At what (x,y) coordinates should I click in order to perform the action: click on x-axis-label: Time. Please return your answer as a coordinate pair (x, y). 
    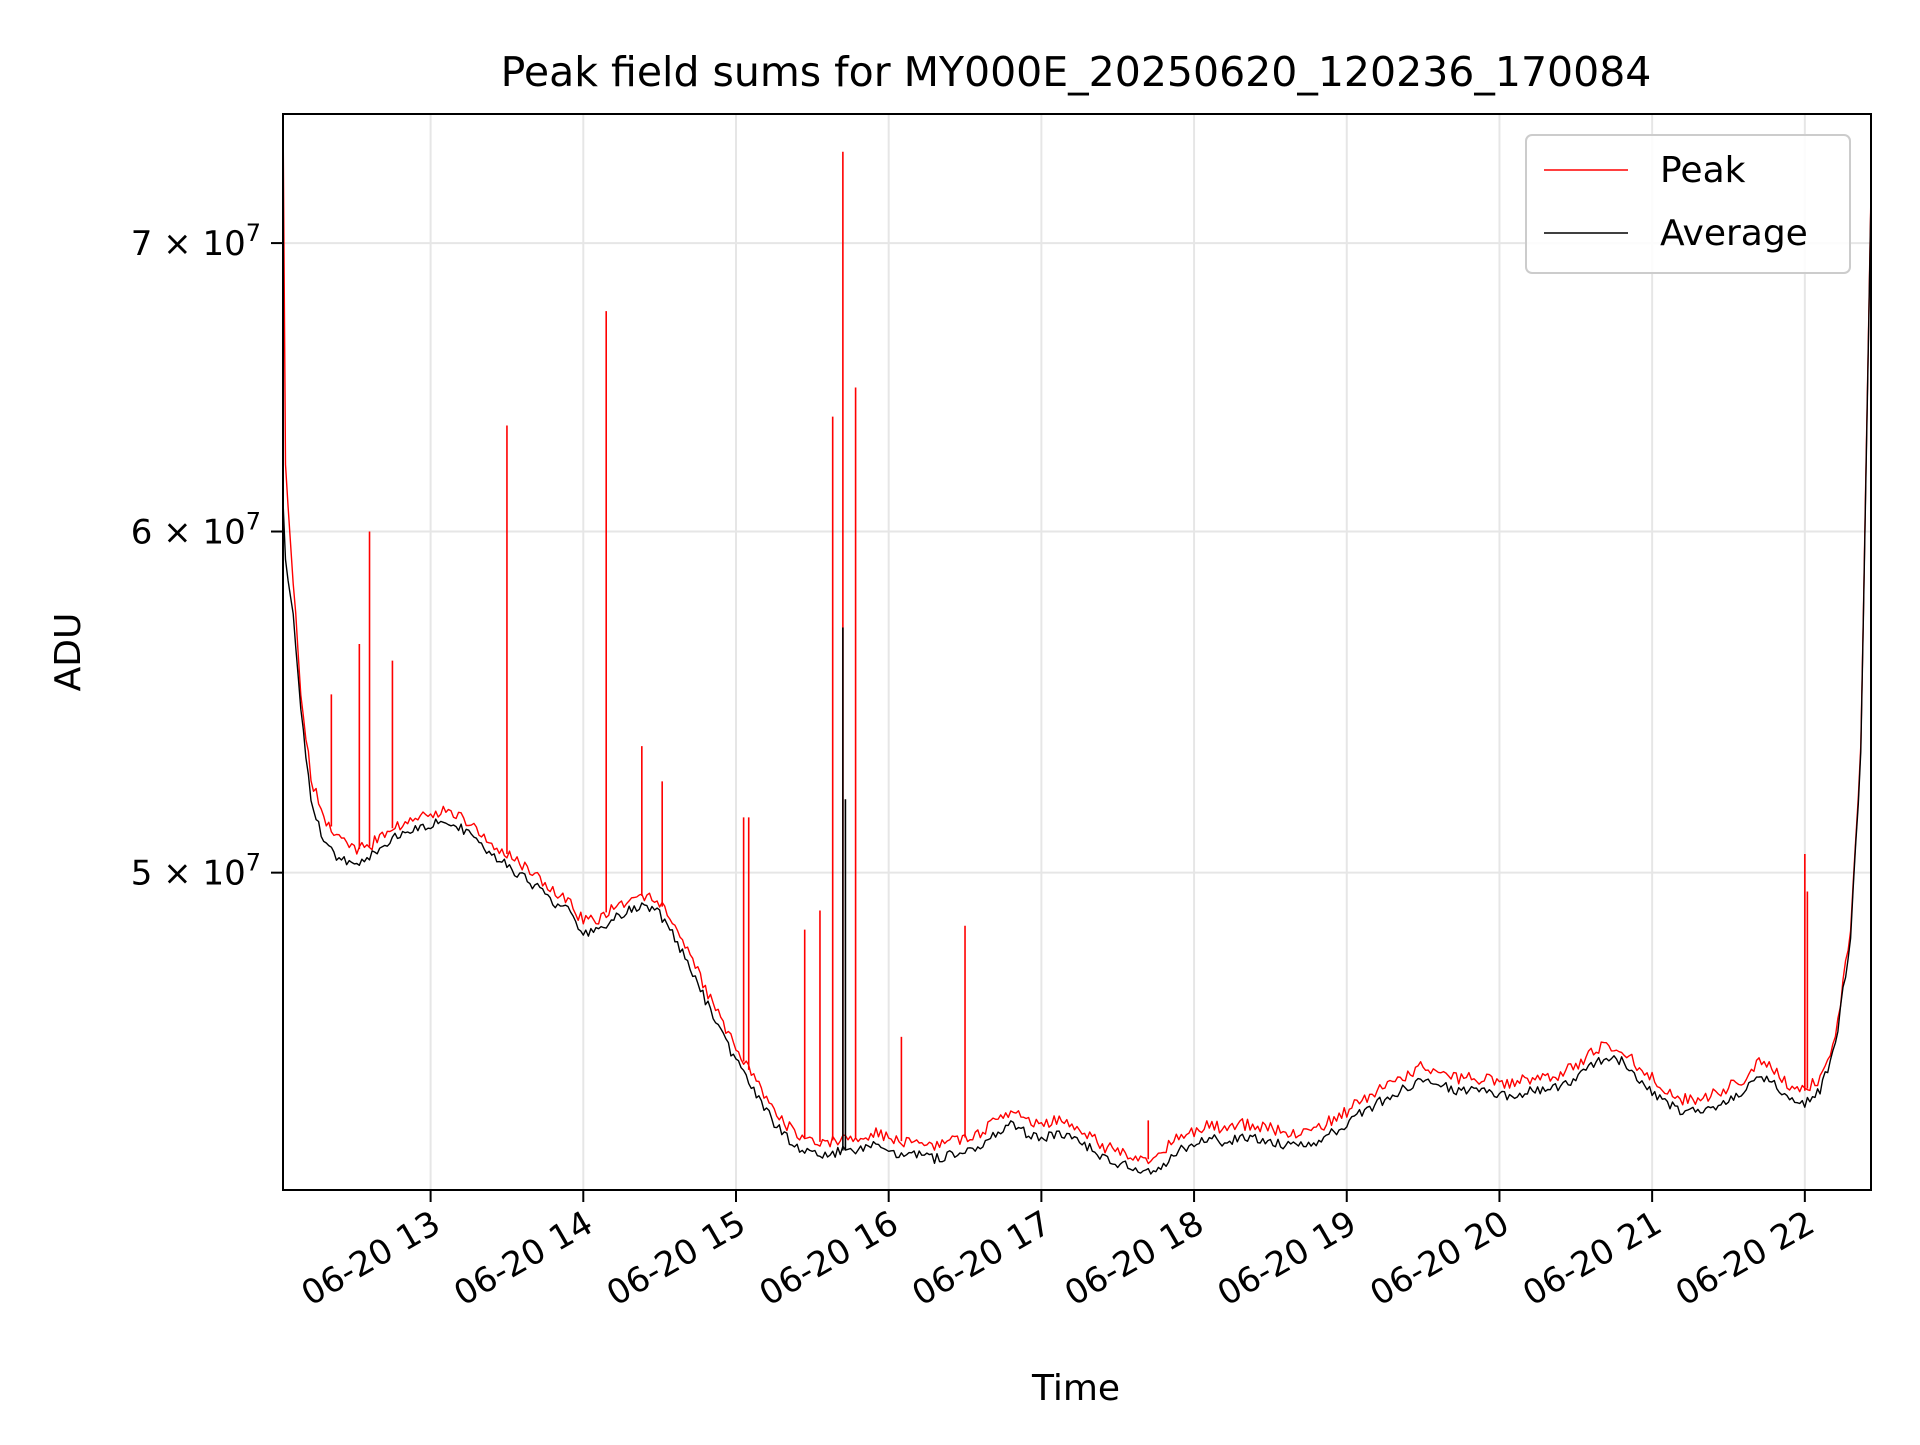
    Looking at the image, I should click on (1075, 1388).